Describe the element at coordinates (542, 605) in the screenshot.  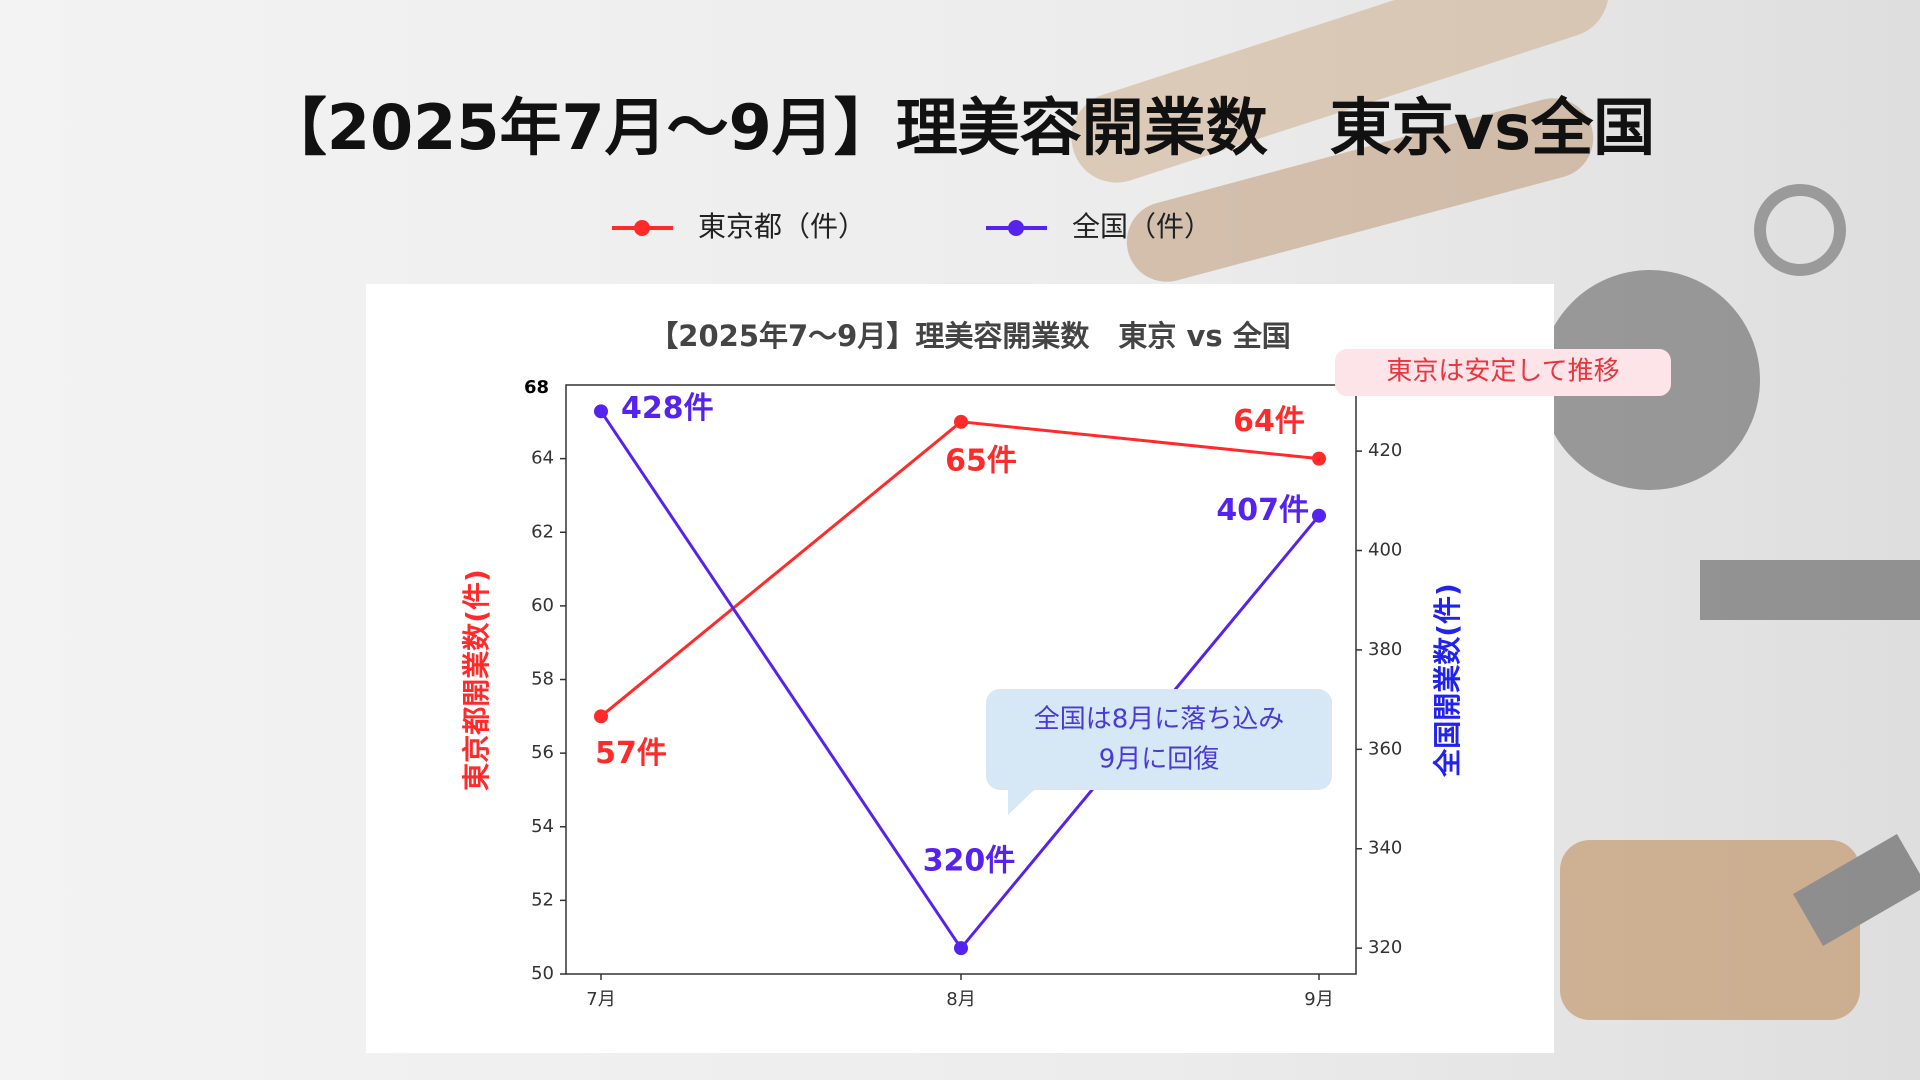
I see `y-tick-label: 60` at that location.